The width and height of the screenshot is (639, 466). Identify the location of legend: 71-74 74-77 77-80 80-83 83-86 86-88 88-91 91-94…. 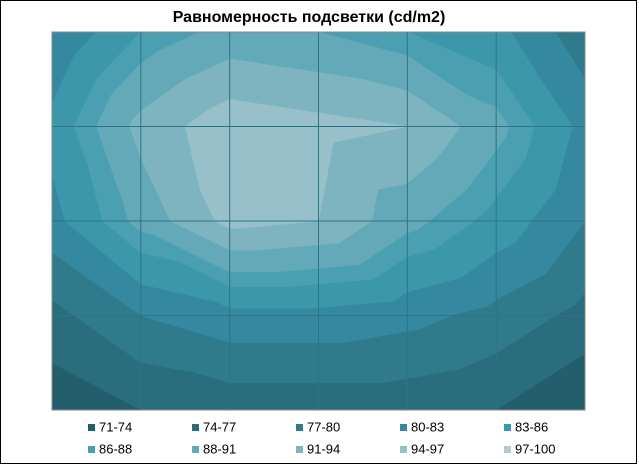
(321, 437).